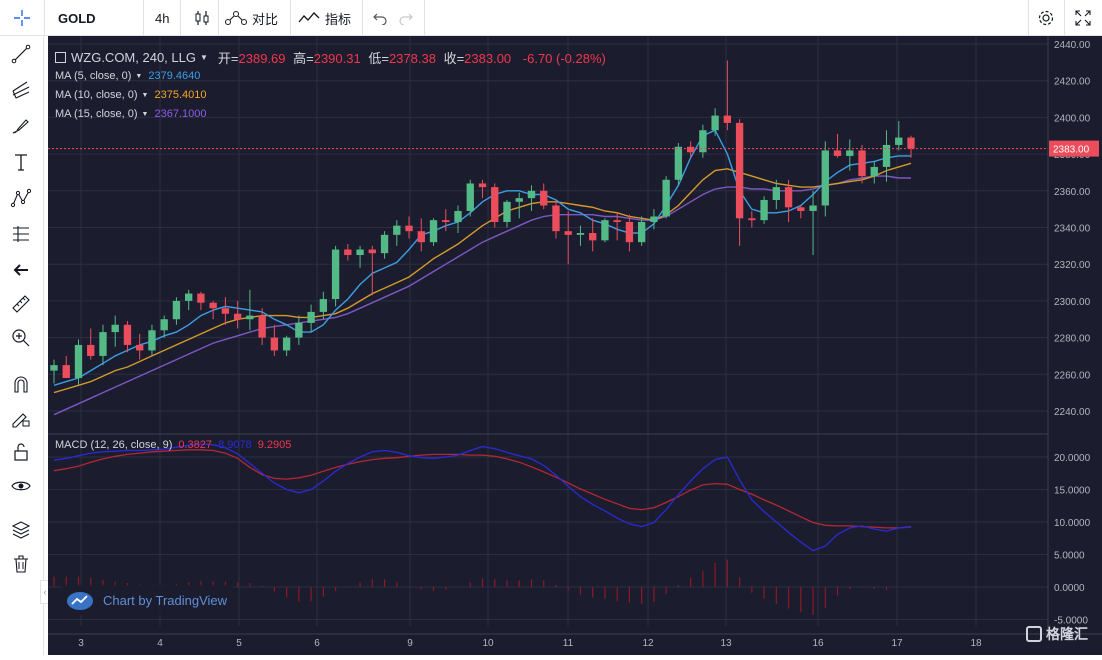 The height and width of the screenshot is (660, 1102). What do you see at coordinates (147, 600) in the screenshot?
I see `tradingview-badge: Chart by TradingView` at bounding box center [147, 600].